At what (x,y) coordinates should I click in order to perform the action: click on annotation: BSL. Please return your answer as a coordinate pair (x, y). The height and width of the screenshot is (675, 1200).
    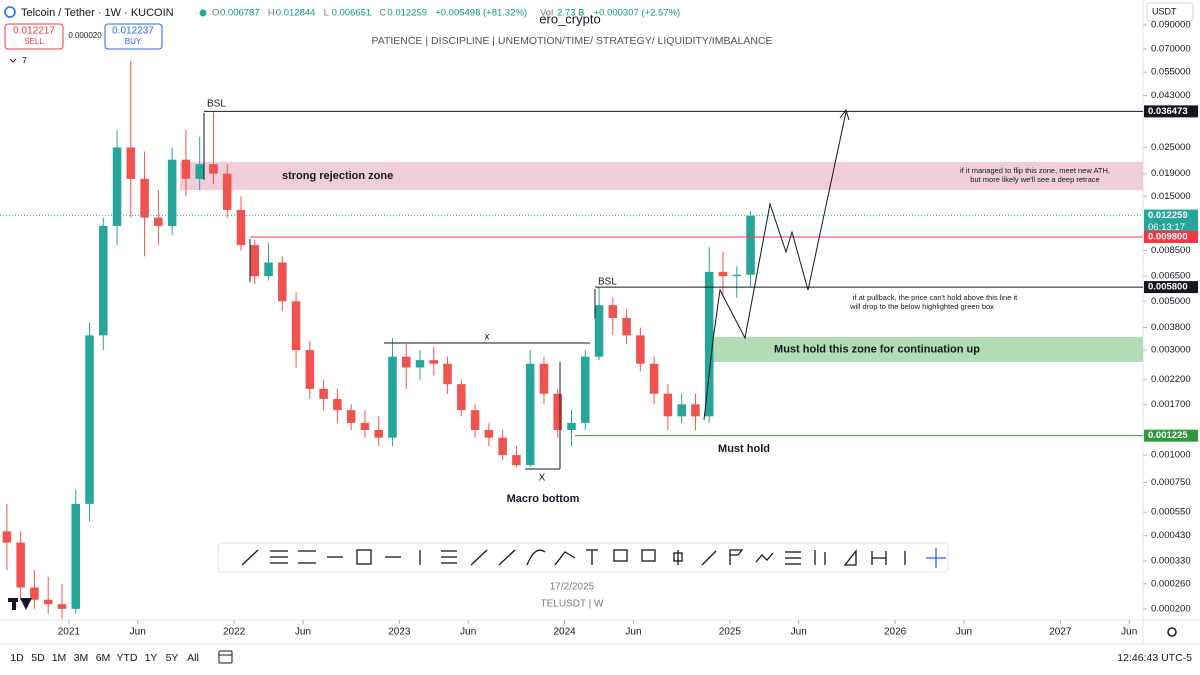
    Looking at the image, I should click on (216, 104).